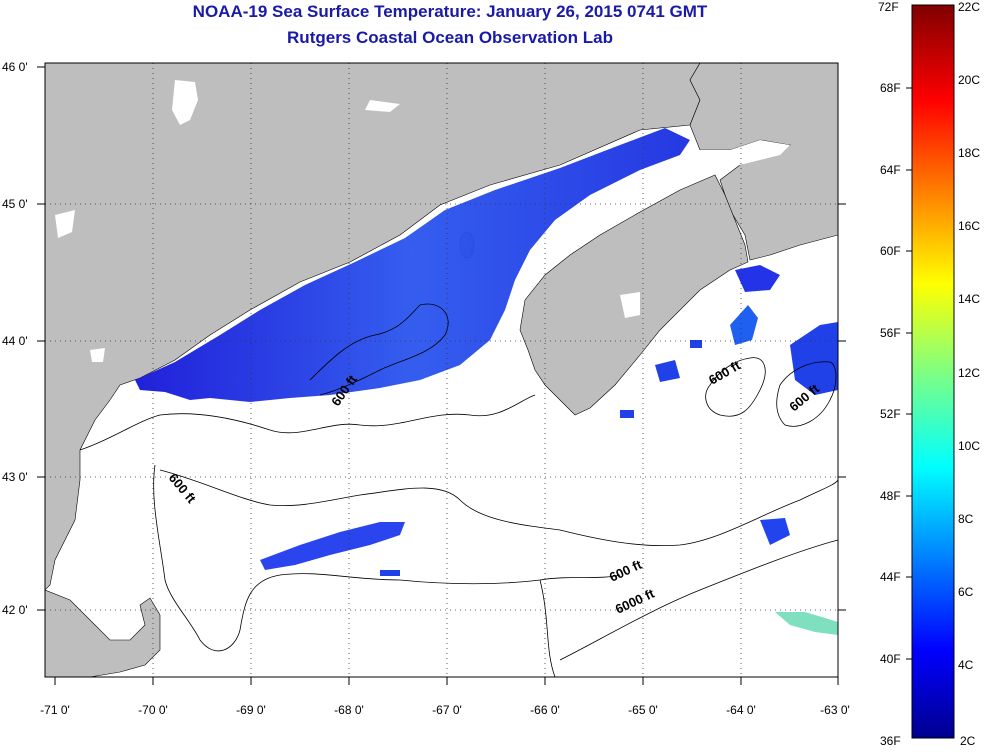 The height and width of the screenshot is (754, 984). I want to click on colorbar-f-label: 72F, so click(888, 7).